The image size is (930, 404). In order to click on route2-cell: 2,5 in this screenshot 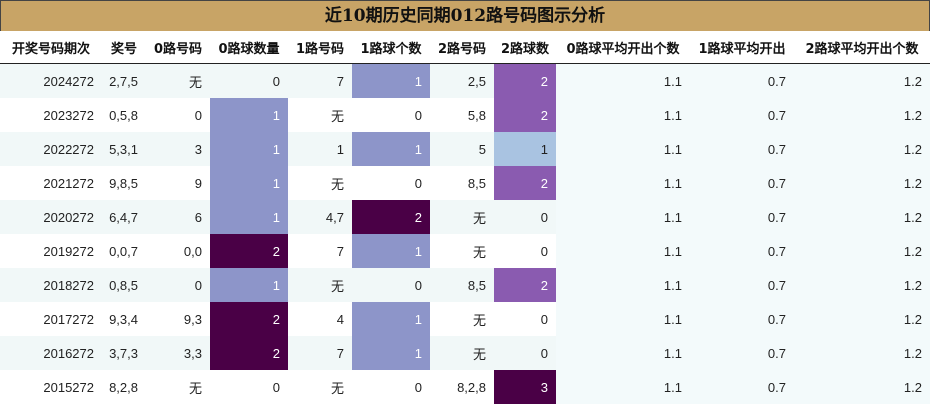, I will do `click(462, 80)`.